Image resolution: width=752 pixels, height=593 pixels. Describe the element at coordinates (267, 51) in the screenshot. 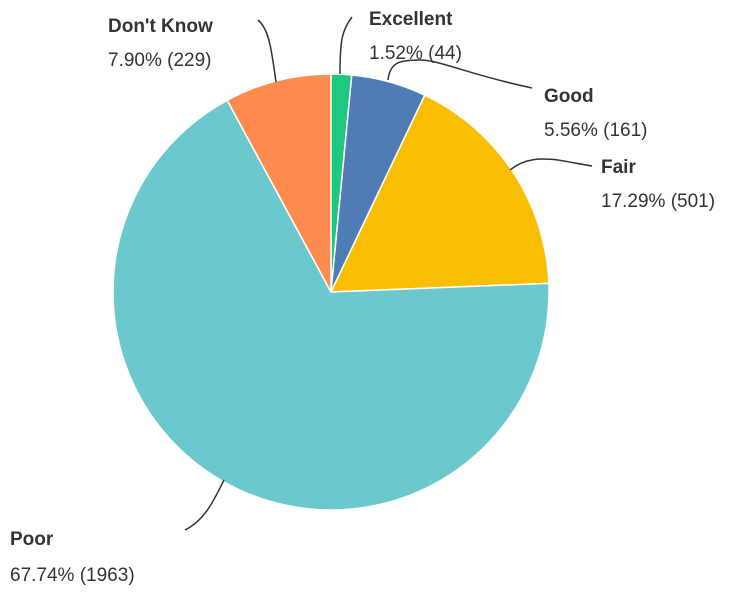

I see `leader-line-dont-know` at that location.